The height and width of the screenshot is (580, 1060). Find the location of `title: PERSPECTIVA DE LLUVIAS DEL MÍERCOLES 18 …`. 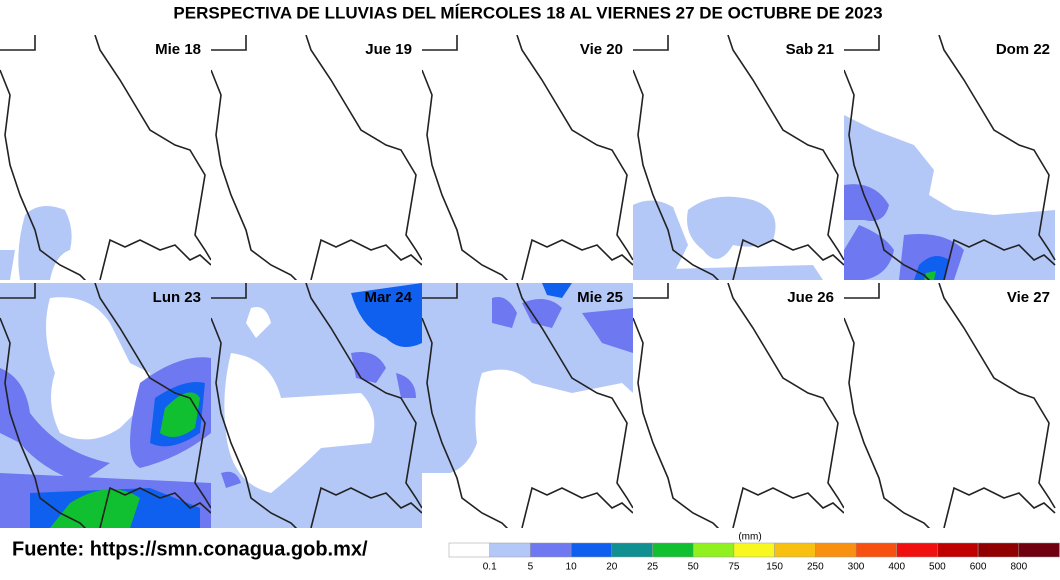

title: PERSPECTIVA DE LLUVIAS DEL MÍERCOLES 18 … is located at coordinates (527, 12).